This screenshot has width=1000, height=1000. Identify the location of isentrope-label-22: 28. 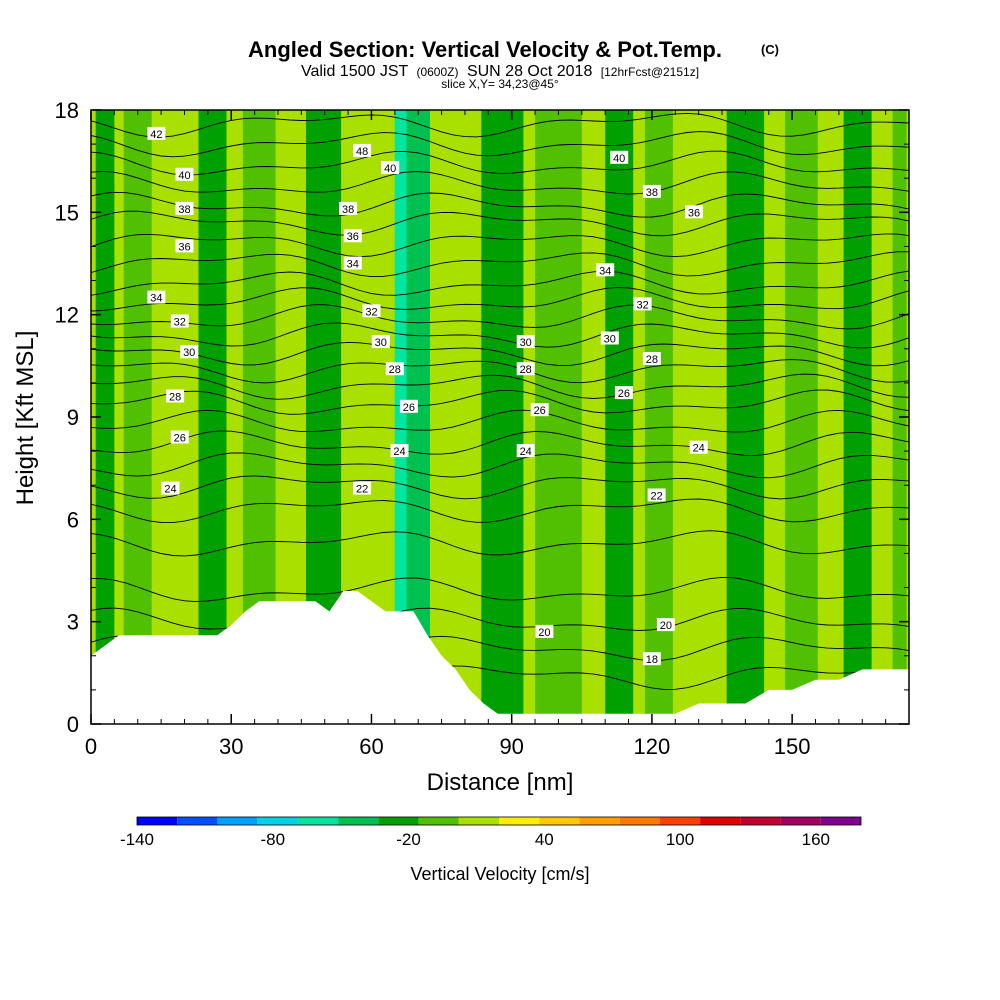
(526, 370).